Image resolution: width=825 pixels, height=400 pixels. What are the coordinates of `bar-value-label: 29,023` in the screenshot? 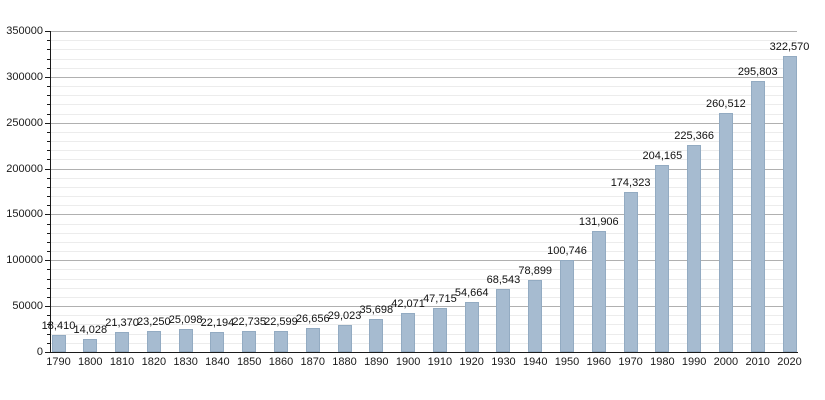 It's located at (344, 316).